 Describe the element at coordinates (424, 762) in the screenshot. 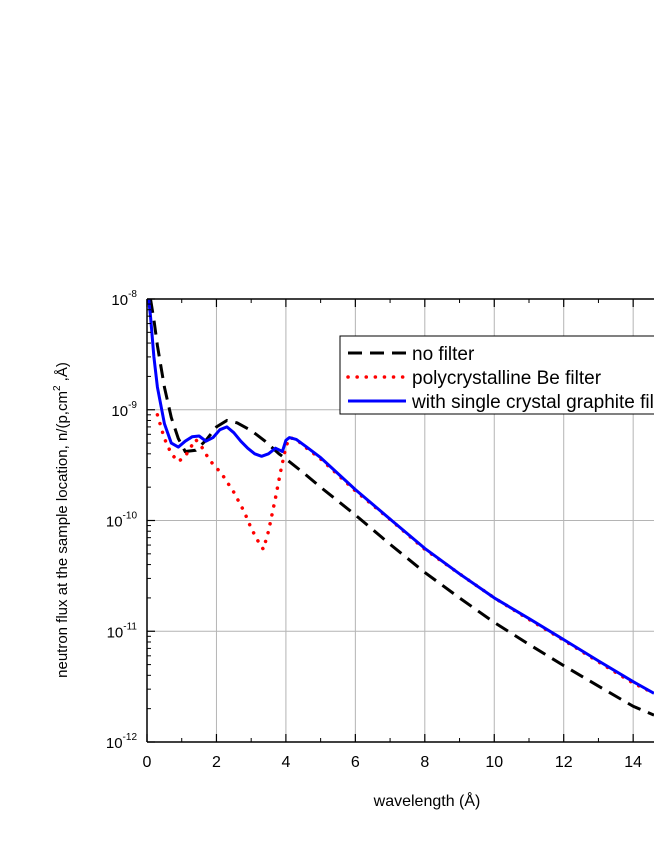

I see `x-tick-label: 8` at that location.